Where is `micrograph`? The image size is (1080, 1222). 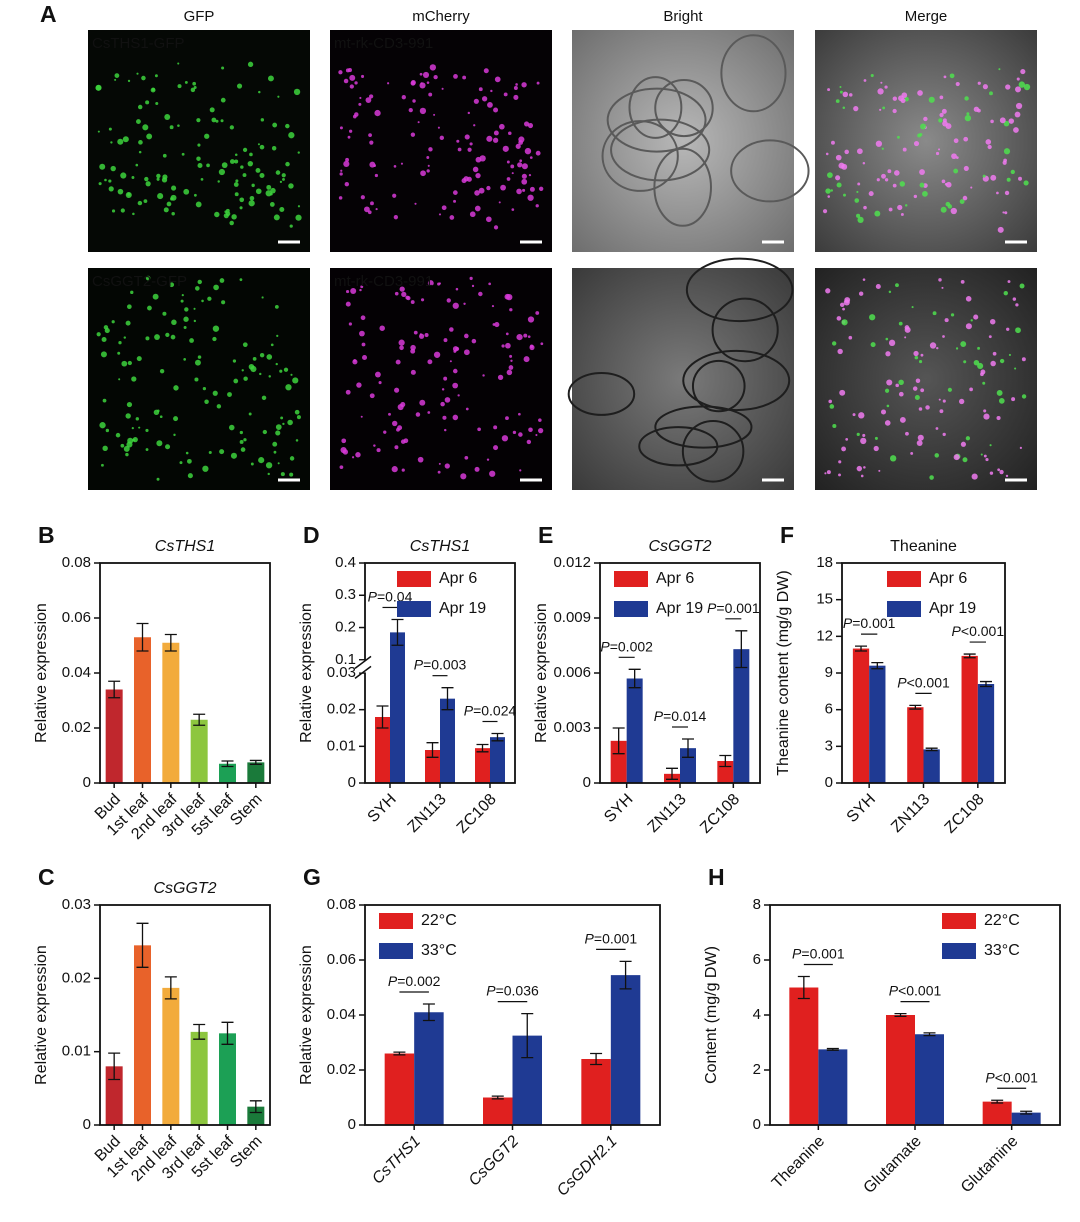 micrograph is located at coordinates (683, 141).